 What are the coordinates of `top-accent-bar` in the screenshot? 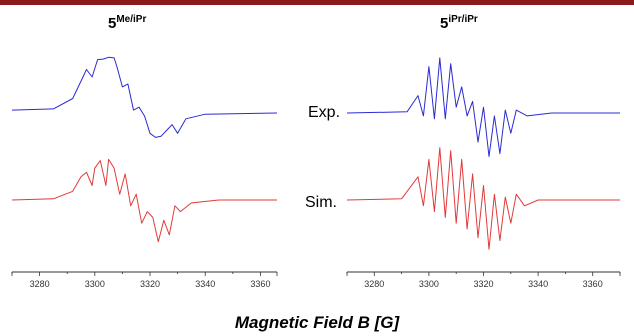 It's located at (317, 2).